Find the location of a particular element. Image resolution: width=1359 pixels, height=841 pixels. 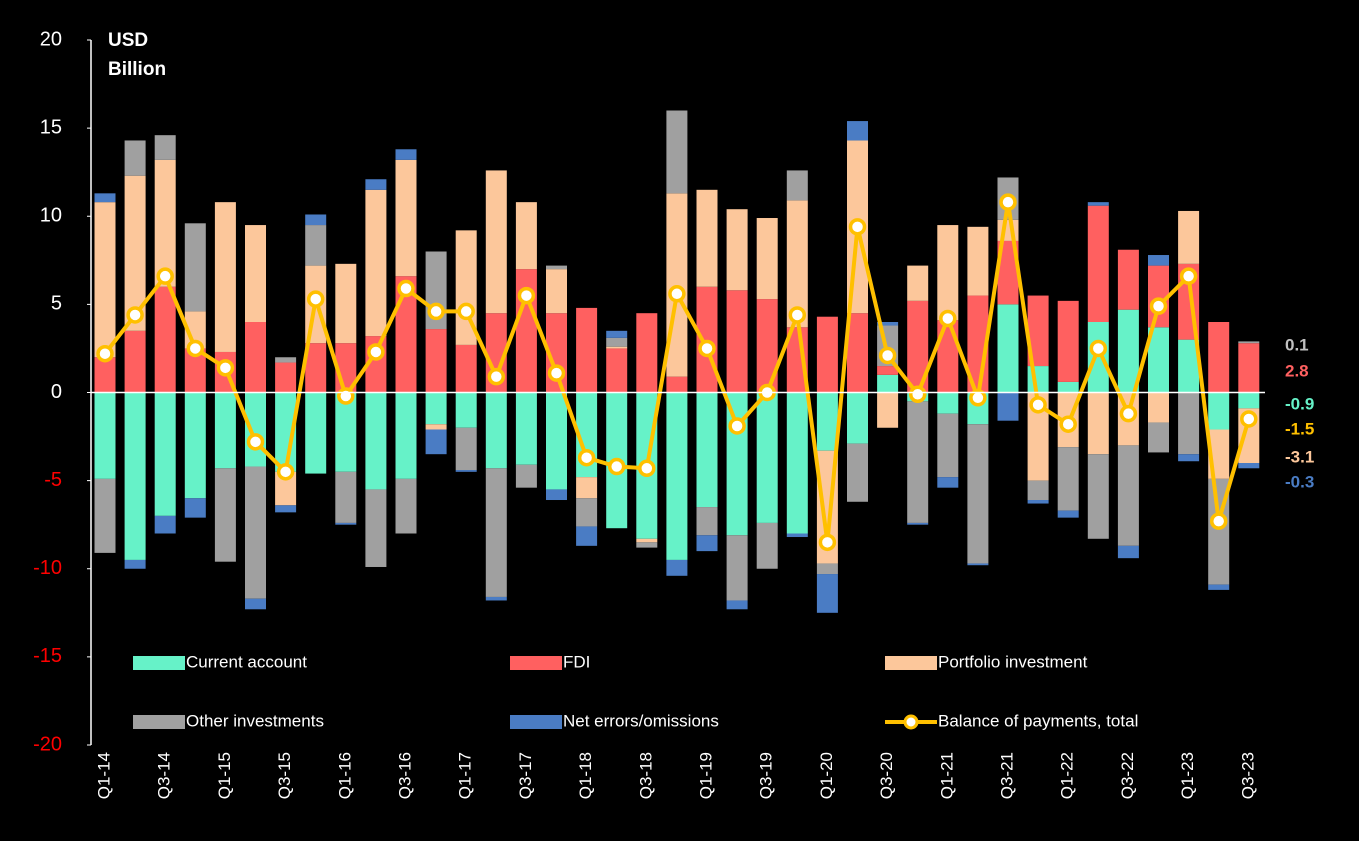

legend-label: Portfolio investment is located at coordinates (1013, 661).